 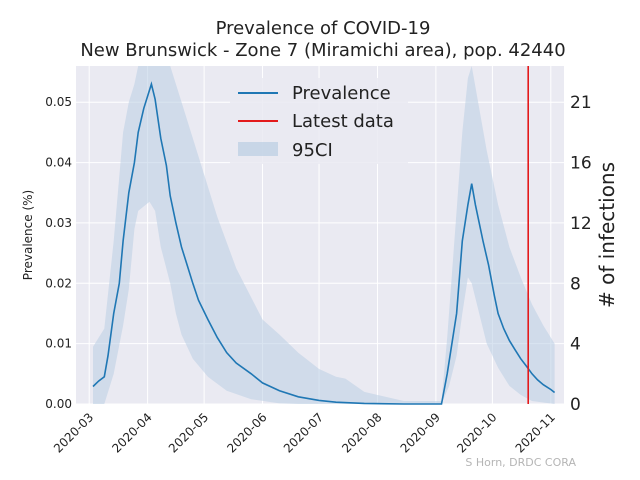 What do you see at coordinates (343, 121) in the screenshot?
I see `legend-latest-label: Latest data` at bounding box center [343, 121].